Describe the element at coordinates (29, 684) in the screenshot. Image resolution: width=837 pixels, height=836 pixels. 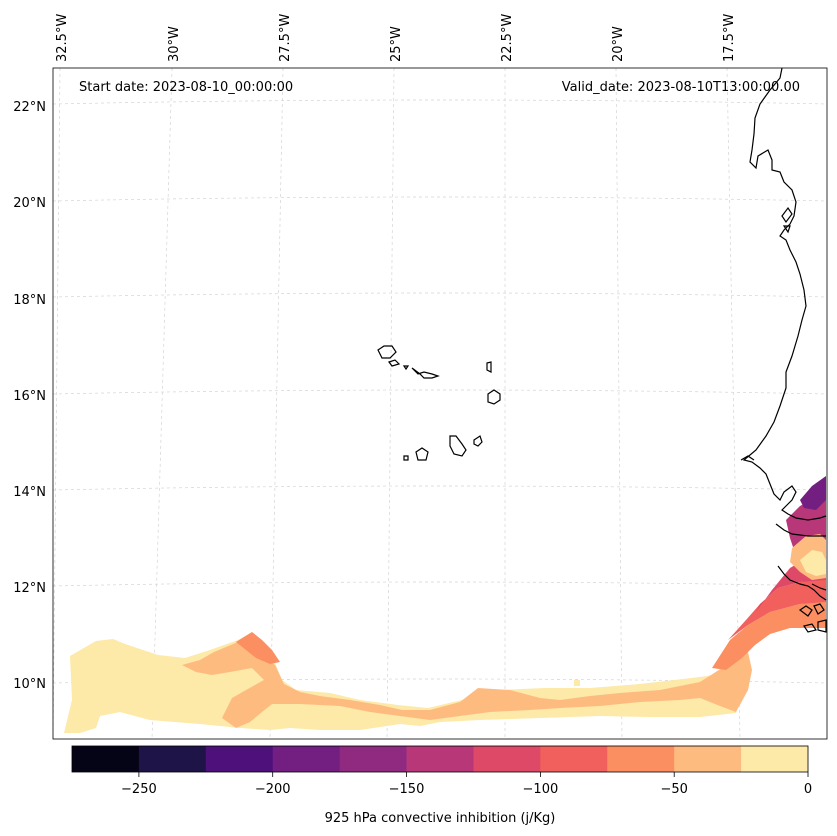
I see `lat-label-10n: 10°N` at that location.